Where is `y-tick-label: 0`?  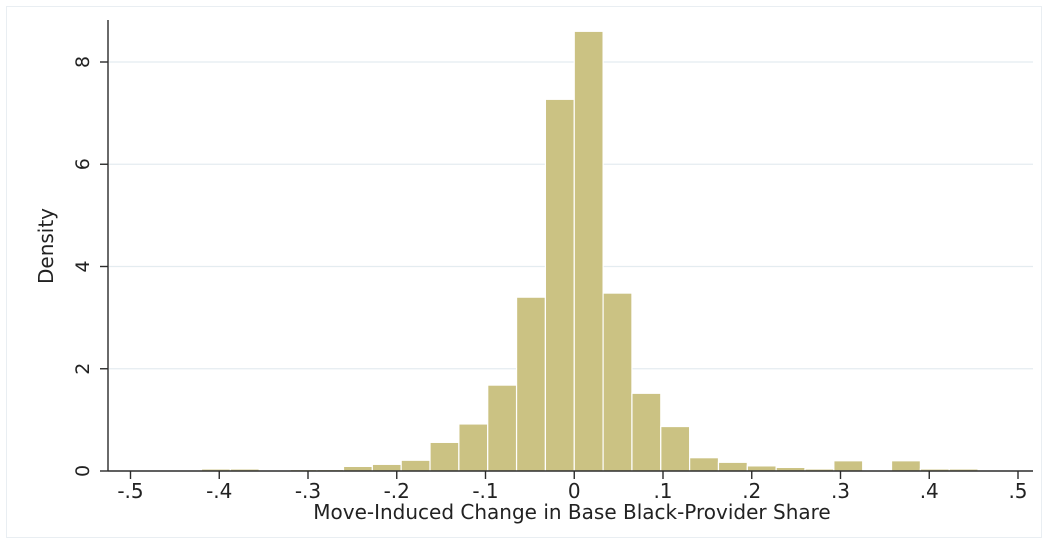 y-tick-label: 0 is located at coordinates (83, 471).